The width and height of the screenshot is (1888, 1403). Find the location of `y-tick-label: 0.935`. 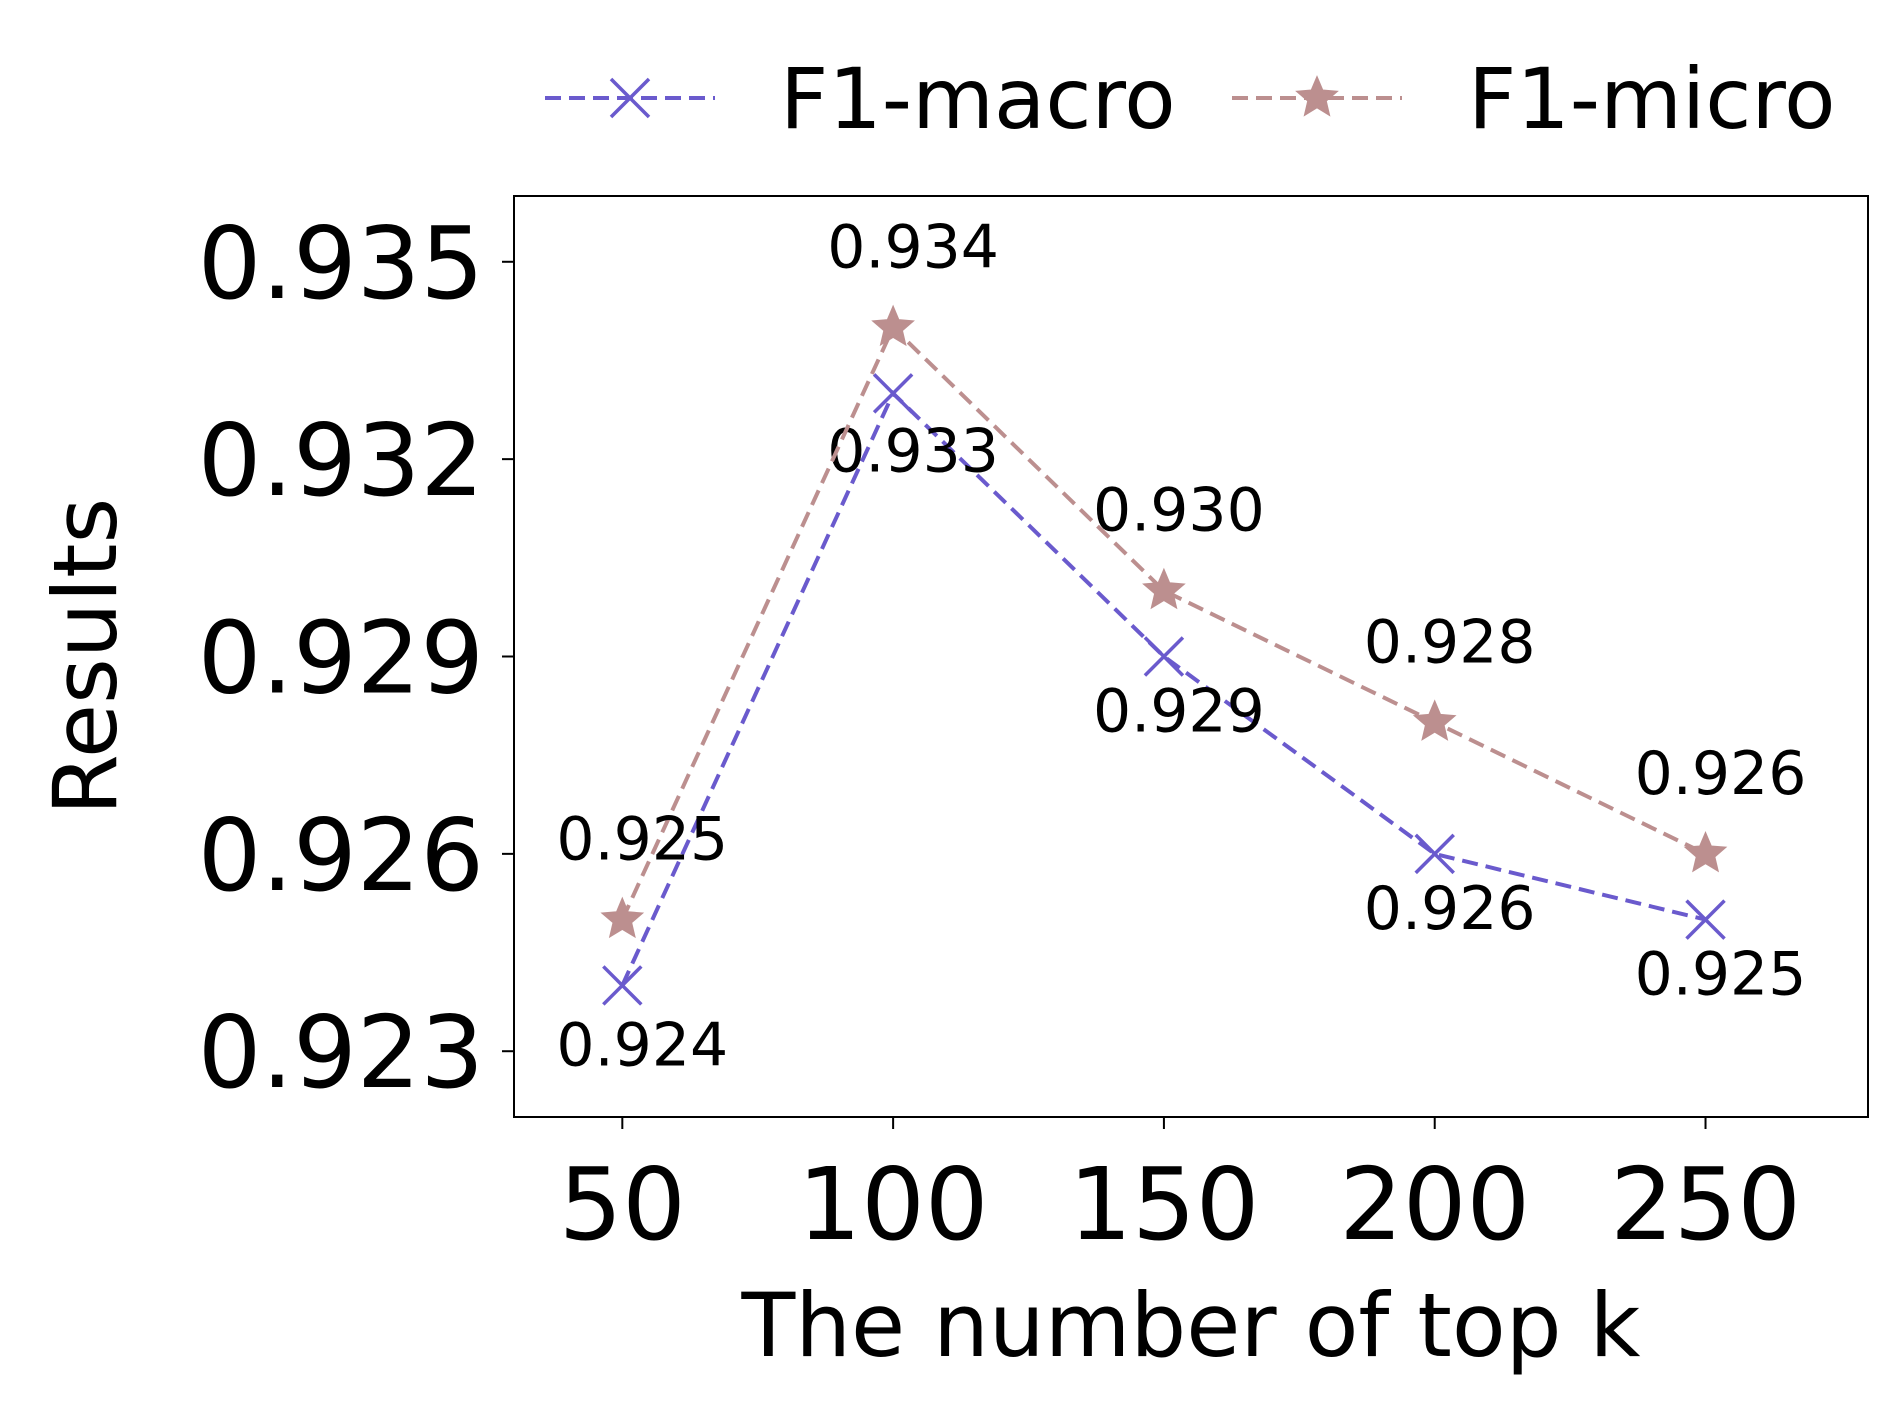

y-tick-label: 0.935 is located at coordinates (341, 263).